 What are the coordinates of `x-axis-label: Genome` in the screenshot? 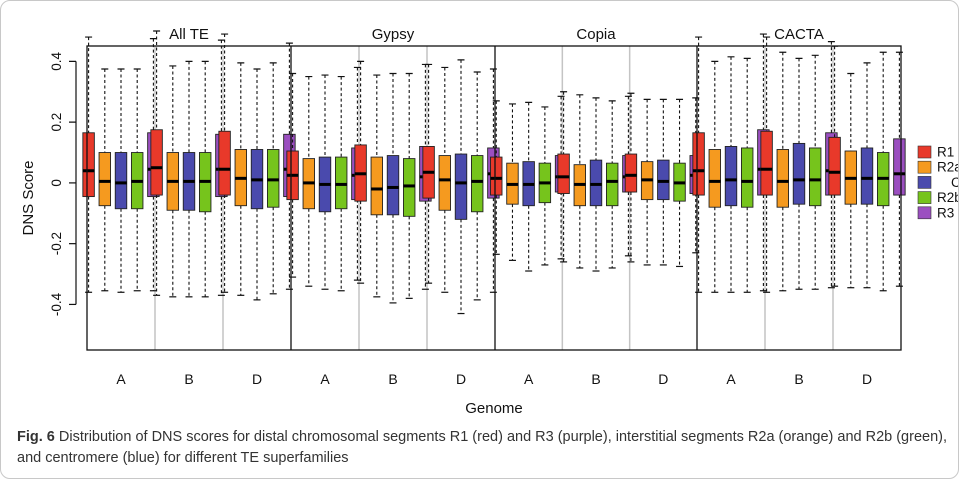 It's located at (494, 408).